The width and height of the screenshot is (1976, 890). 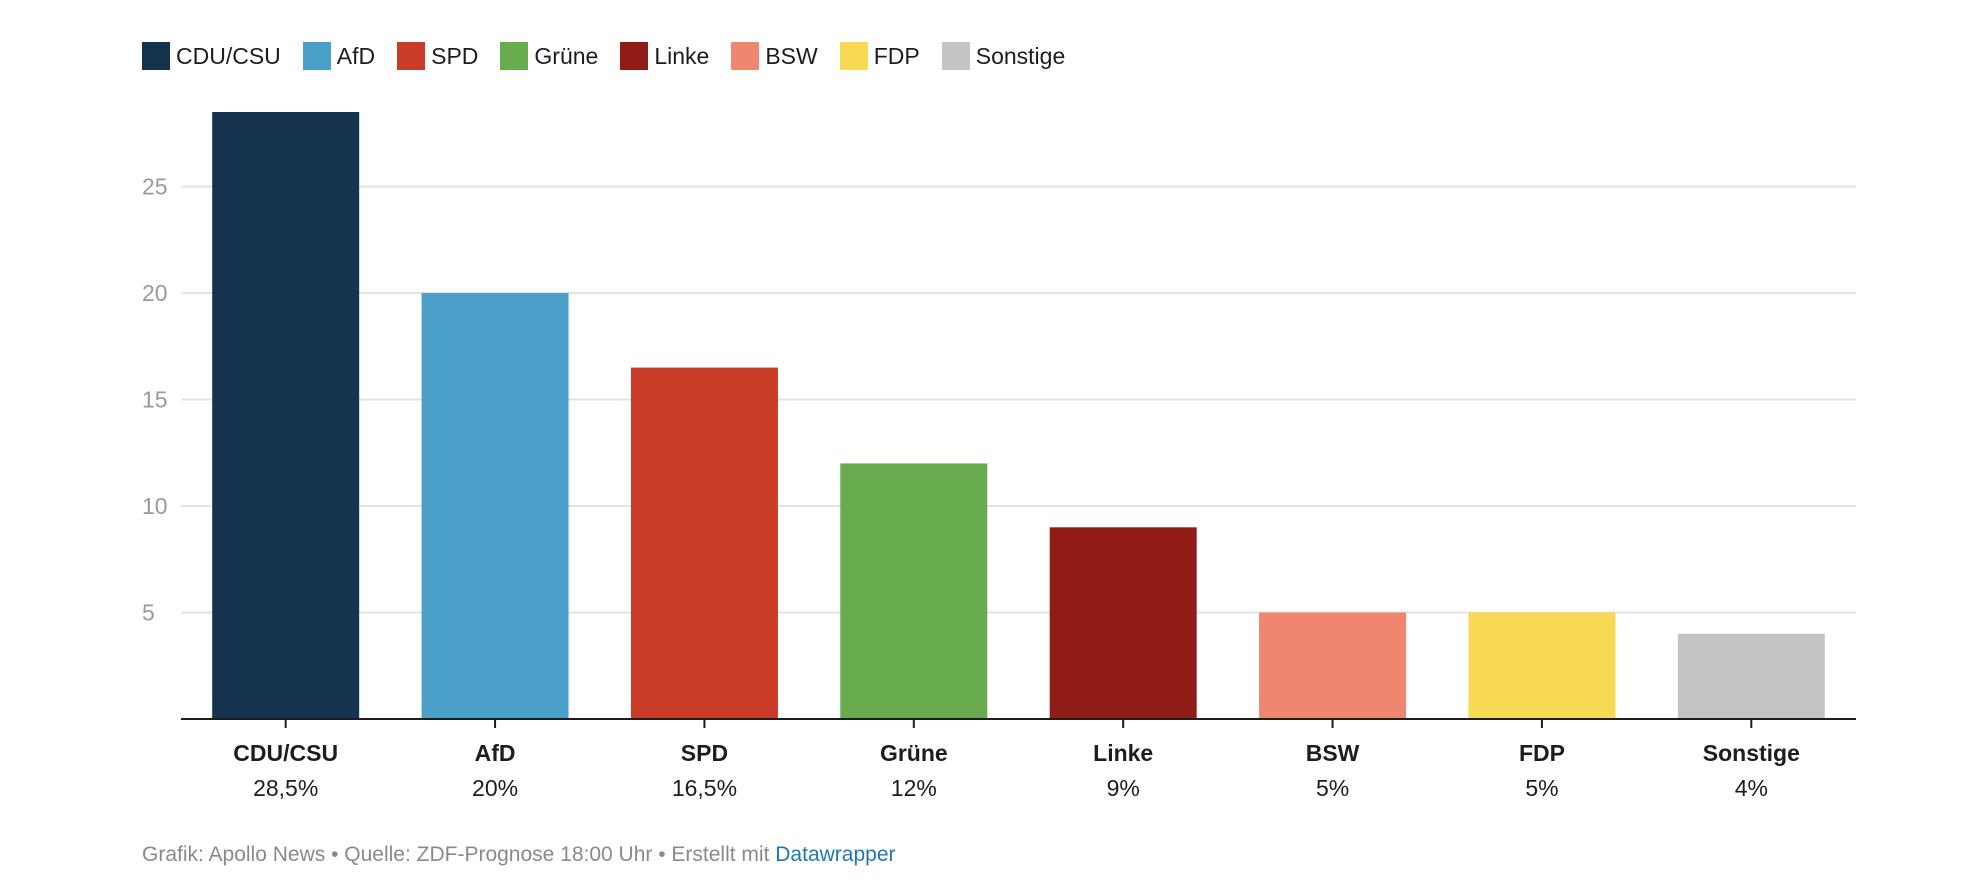 I want to click on legend-label: CDU/CSU, so click(x=228, y=56).